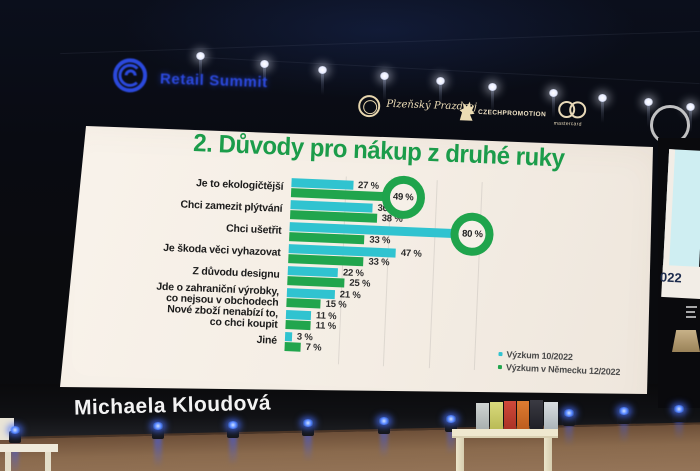 Image resolution: width=700 pixels, height=471 pixels. Describe the element at coordinates (214, 80) in the screenshot. I see `retail-summit-logo-text: Retail Summit` at that location.